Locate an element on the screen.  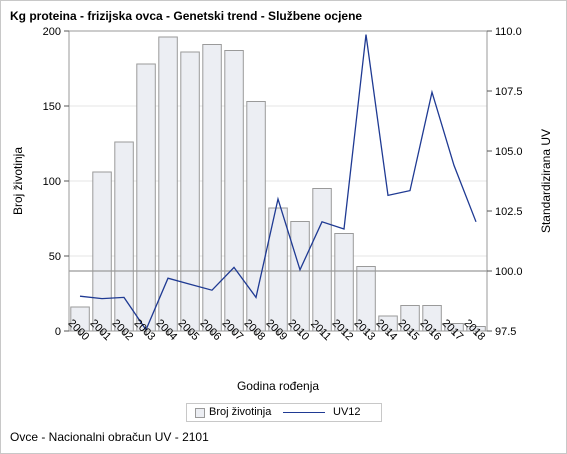
x-tick-label: 2017 is located at coordinates (453, 330).